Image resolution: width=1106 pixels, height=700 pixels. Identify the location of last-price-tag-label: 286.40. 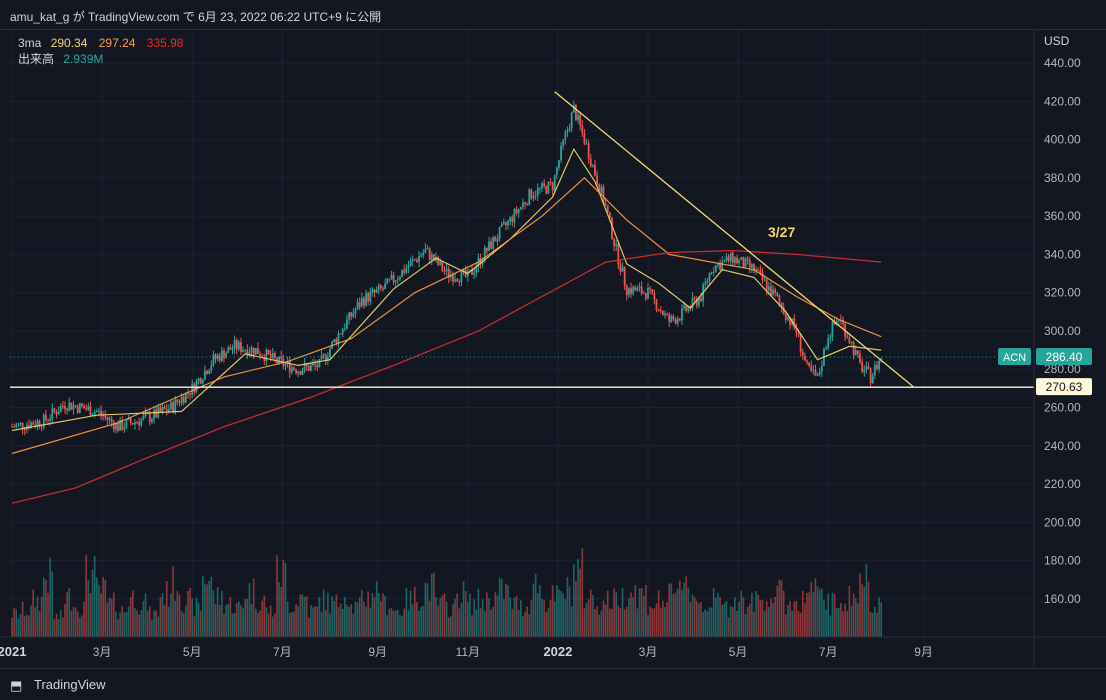
(1064, 357).